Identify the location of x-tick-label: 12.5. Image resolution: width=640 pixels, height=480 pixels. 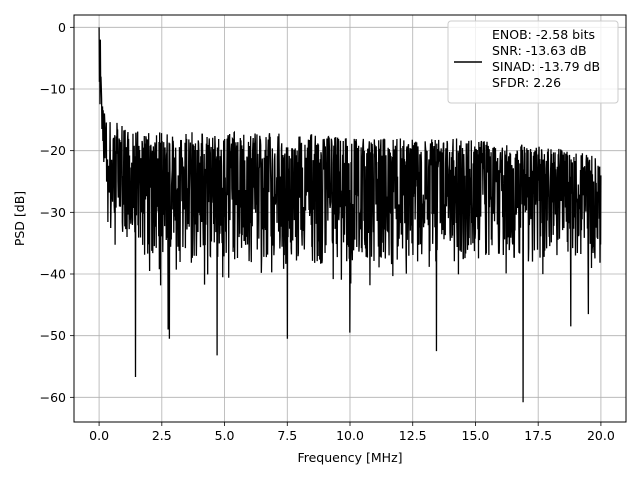
(413, 435).